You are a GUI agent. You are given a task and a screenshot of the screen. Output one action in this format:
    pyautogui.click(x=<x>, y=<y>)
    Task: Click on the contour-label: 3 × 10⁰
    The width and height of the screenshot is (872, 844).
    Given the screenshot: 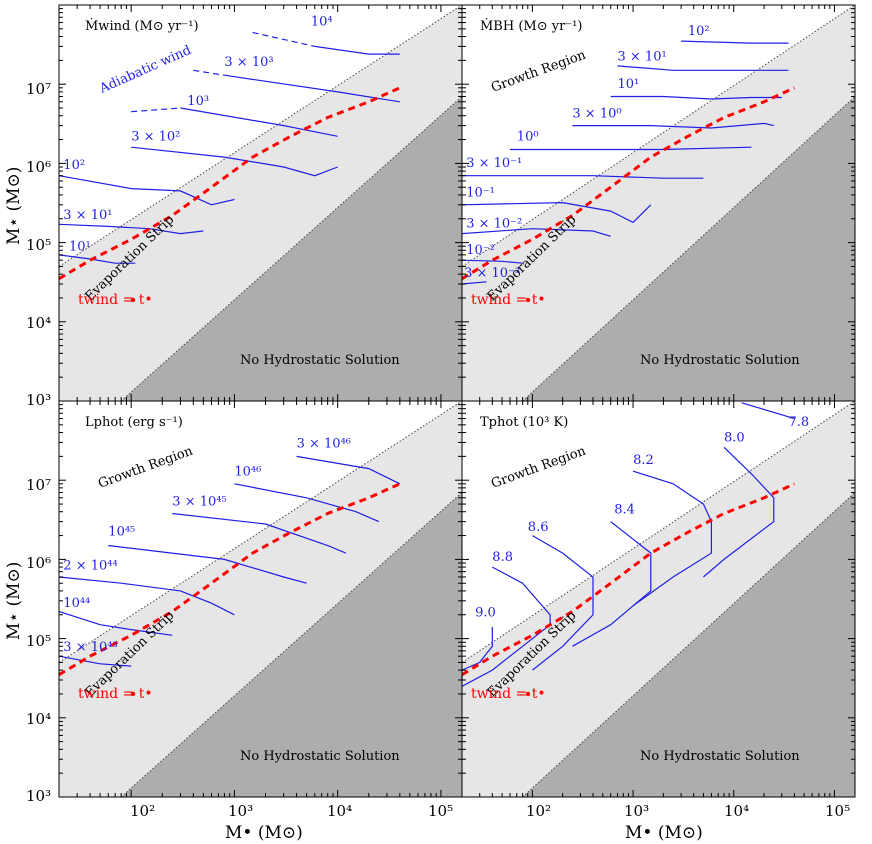 What is the action you would take?
    pyautogui.click(x=596, y=114)
    